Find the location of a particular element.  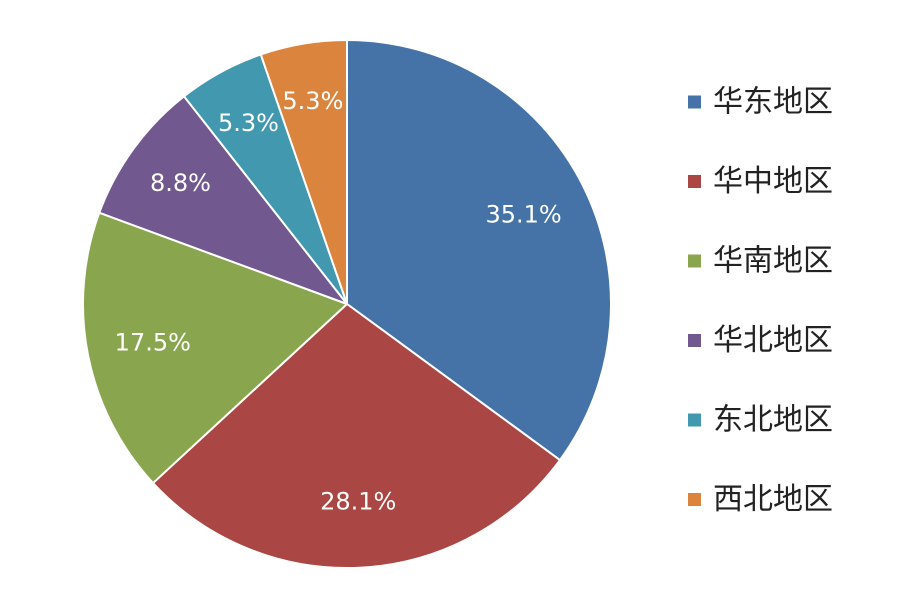

legend-item-6: 西北地区 is located at coordinates (760, 499).